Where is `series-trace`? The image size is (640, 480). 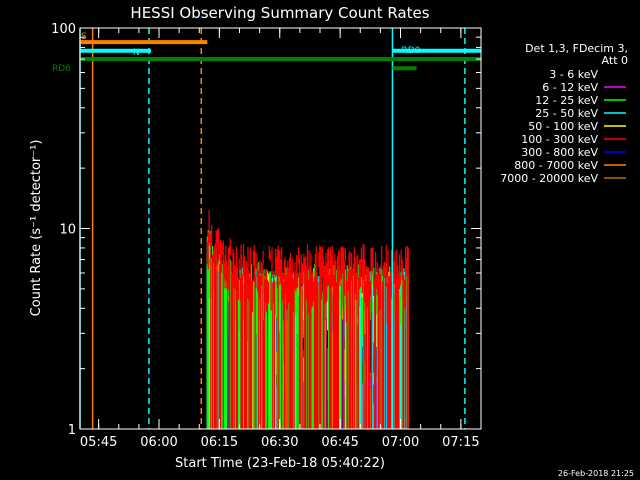
series-trace is located at coordinates (307, 319).